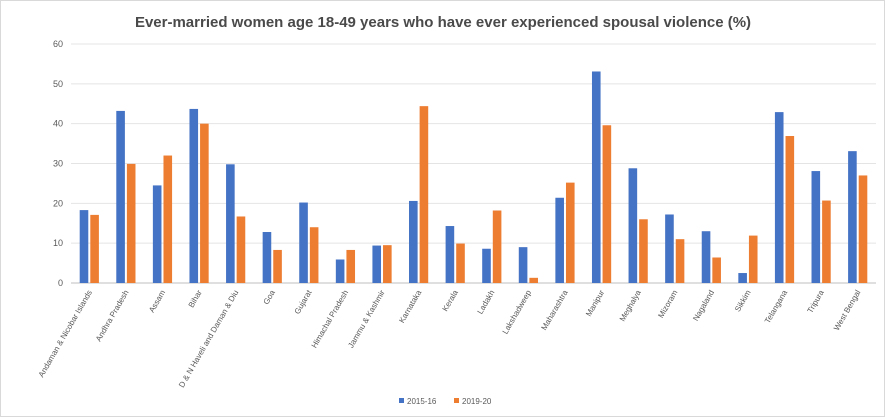 The image size is (885, 418). I want to click on y-tick-label: 0, so click(60, 283).